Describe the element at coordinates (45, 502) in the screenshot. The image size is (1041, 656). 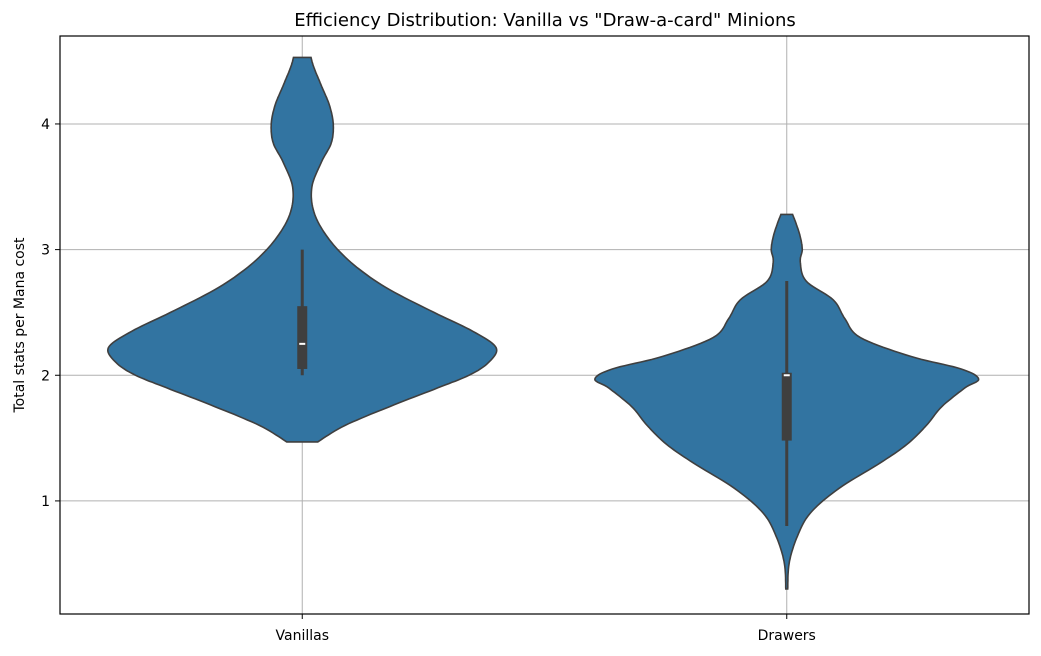
I see `y-tick-label: 1` at that location.